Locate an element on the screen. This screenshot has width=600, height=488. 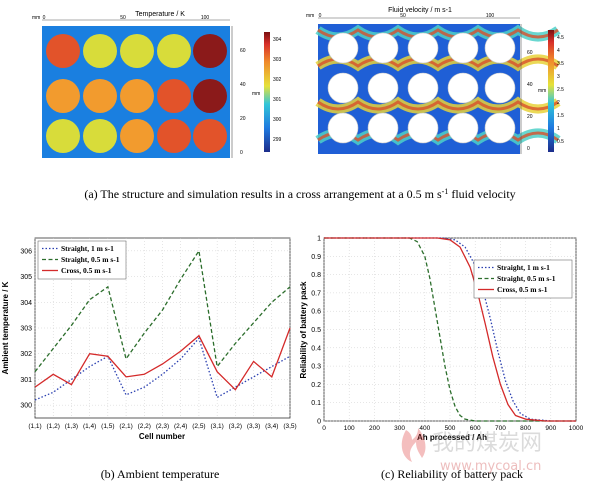
chart-b-xtick-11: (3,2) is located at coordinates (235, 426).